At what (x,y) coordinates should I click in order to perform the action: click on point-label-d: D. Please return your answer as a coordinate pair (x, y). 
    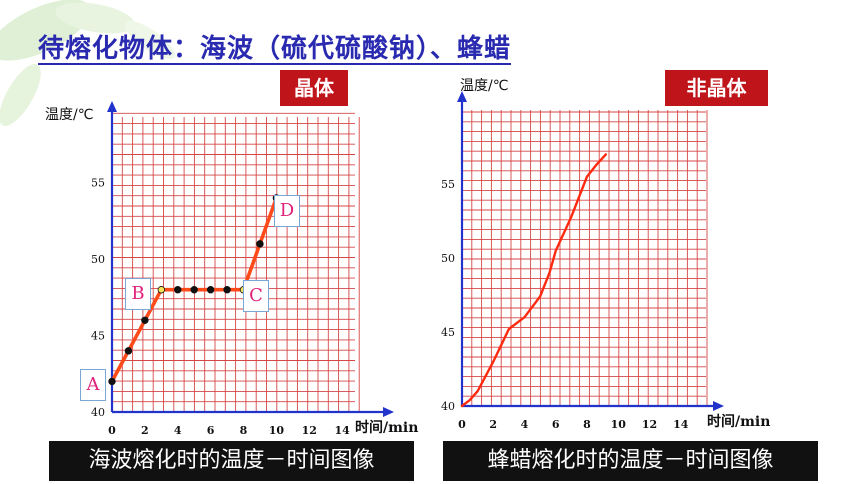
    Looking at the image, I should click on (287, 211).